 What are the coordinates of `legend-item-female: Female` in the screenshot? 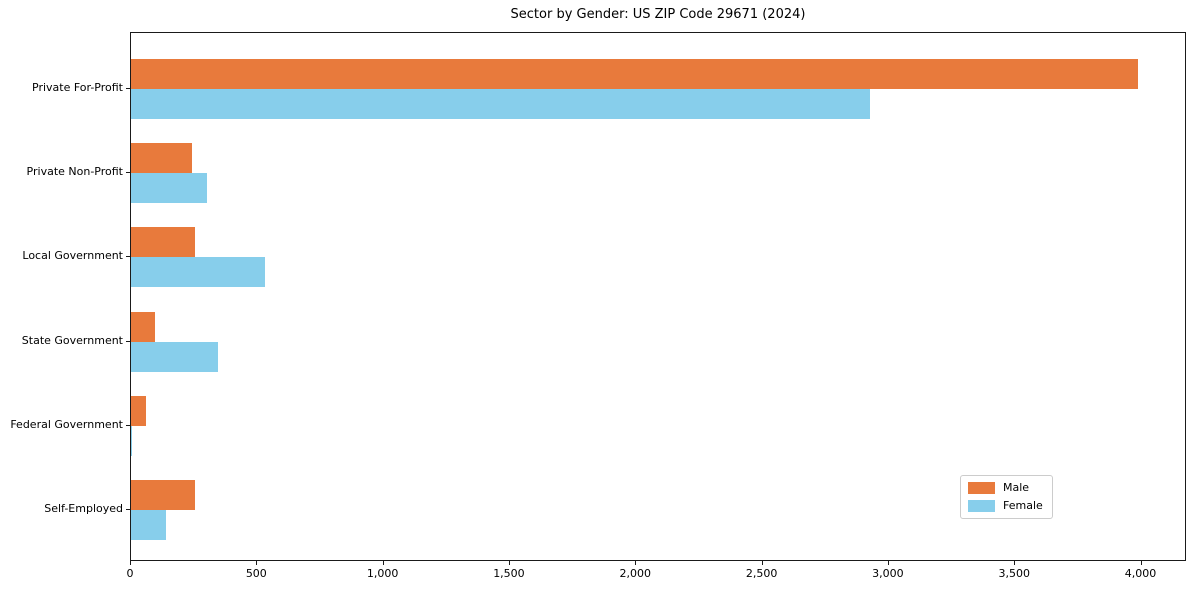 It's located at (1005, 506).